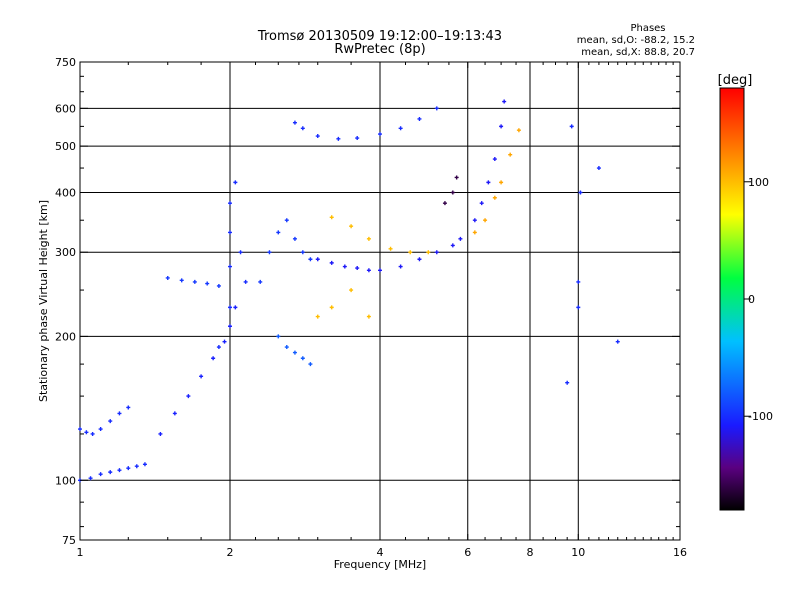 This screenshot has height=600, width=800. What do you see at coordinates (680, 552) in the screenshot?
I see `x-tick-label: 16` at bounding box center [680, 552].